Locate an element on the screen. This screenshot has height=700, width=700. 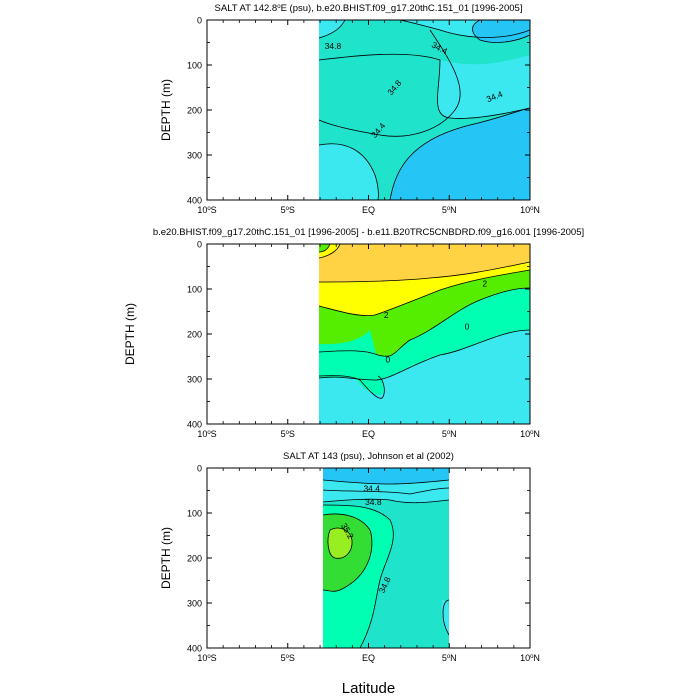
panel-2-contour-fills is located at coordinates (424, 334).